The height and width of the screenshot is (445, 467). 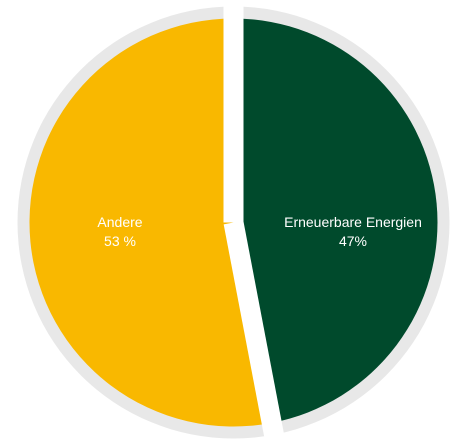 What do you see at coordinates (353, 222) in the screenshot?
I see `slice-label-renewable: Erneuerbare Energien` at bounding box center [353, 222].